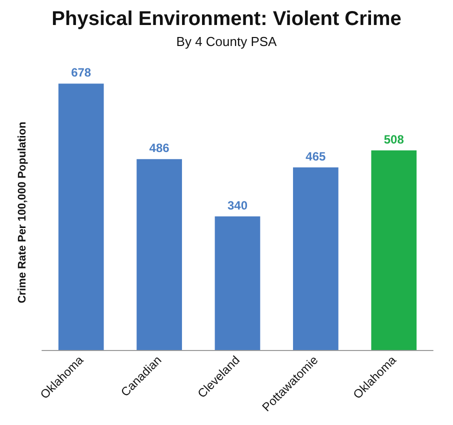 The width and height of the screenshot is (453, 425). I want to click on data-label: 678, so click(81, 73).